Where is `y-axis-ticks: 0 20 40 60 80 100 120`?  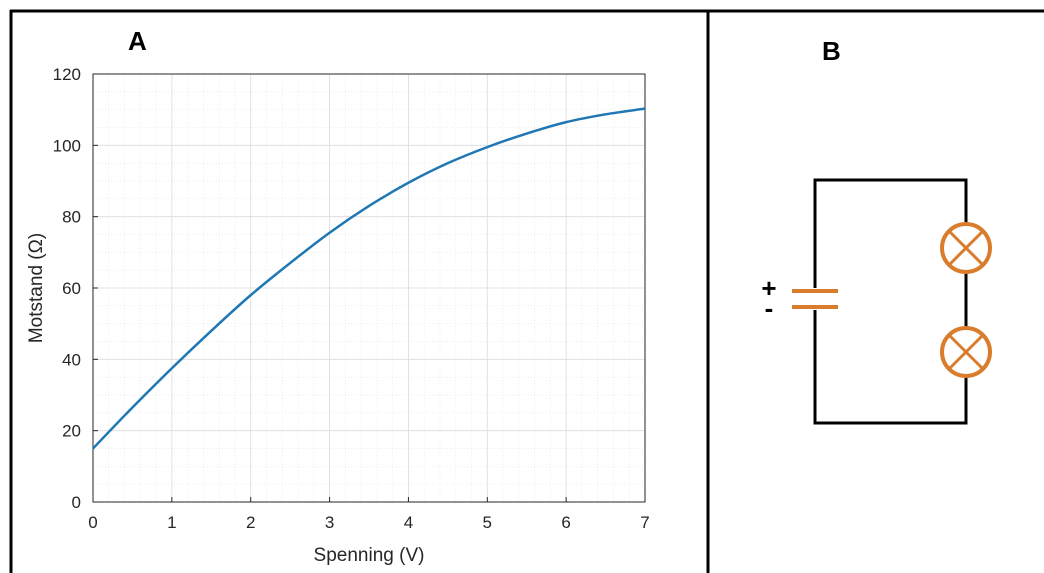
y-axis-ticks: 0 20 40 60 80 100 120 is located at coordinates (75, 288).